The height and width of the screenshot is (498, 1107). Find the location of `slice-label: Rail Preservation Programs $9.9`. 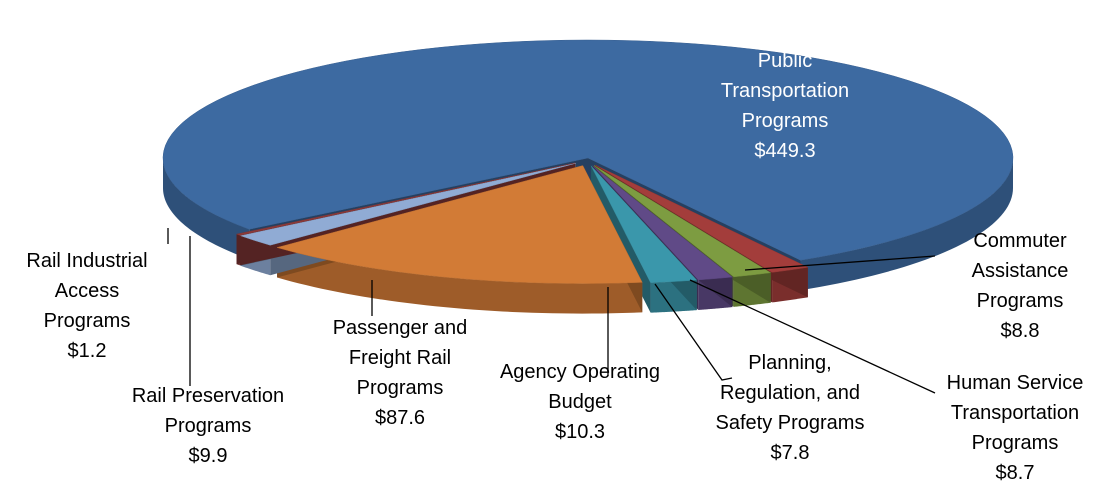

slice-label: Rail Preservation Programs $9.9 is located at coordinates (208, 426).